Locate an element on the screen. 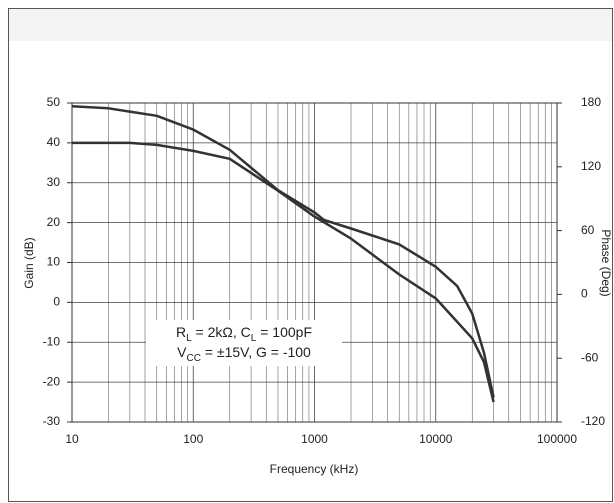 The image size is (614, 503). y2-tick-label: -120 is located at coordinates (593, 421).